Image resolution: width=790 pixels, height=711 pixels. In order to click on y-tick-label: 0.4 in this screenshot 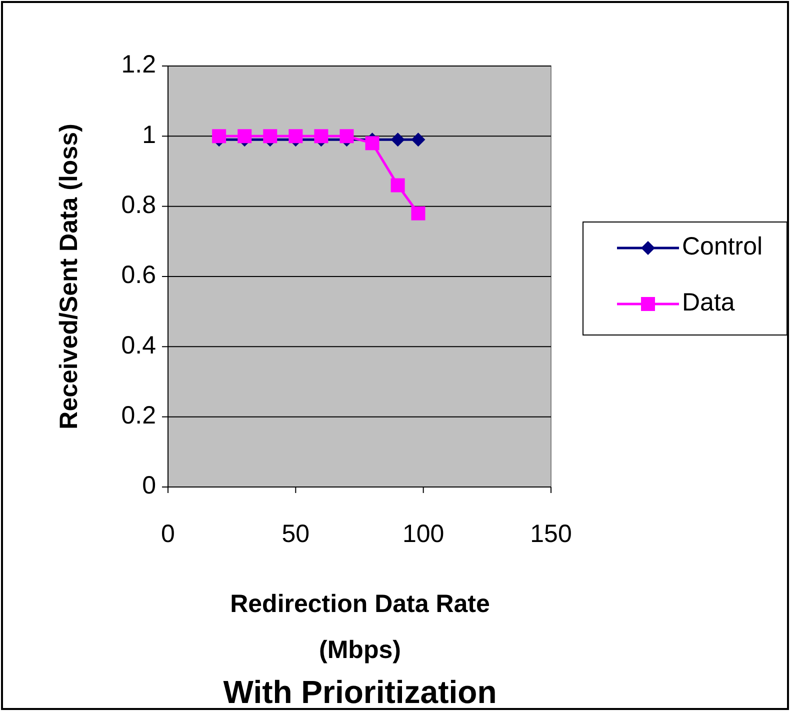, I will do `click(138, 345)`.